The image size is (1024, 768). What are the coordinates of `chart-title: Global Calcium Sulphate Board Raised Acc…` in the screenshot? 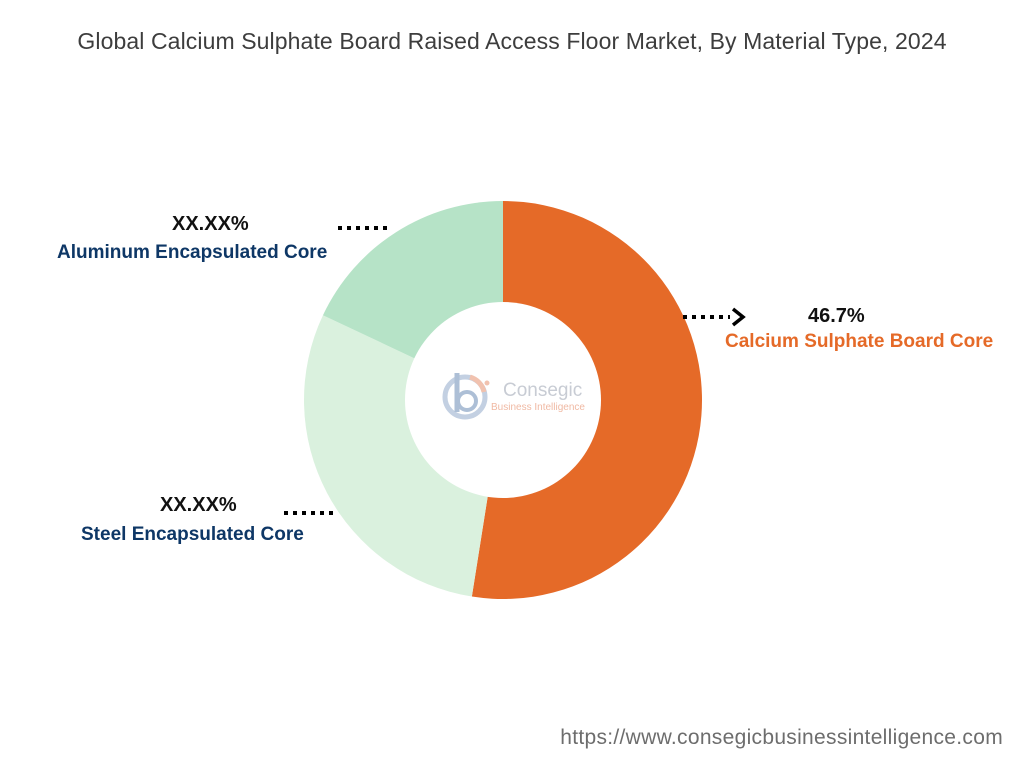 It's located at (512, 41).